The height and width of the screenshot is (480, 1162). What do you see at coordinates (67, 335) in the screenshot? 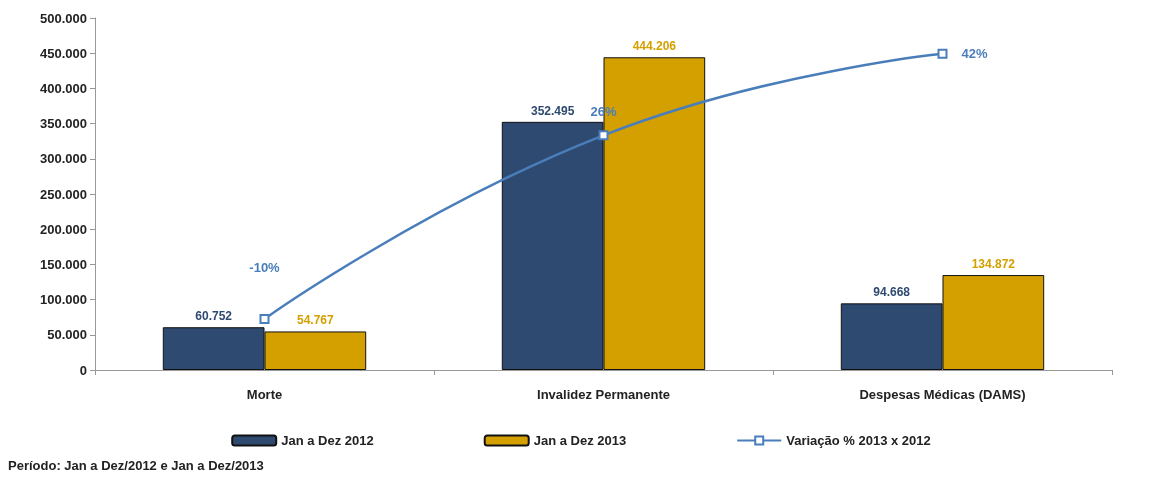
I see `y-tick-label: 50.000` at bounding box center [67, 335].